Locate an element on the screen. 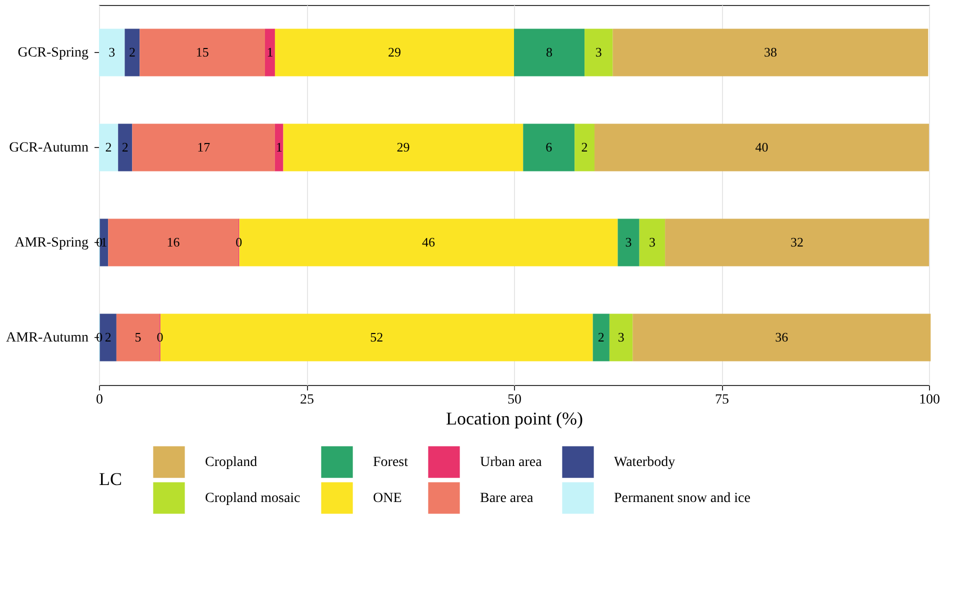 The width and height of the screenshot is (975, 612). x-axis-title: Location point (%) is located at coordinates (514, 418).